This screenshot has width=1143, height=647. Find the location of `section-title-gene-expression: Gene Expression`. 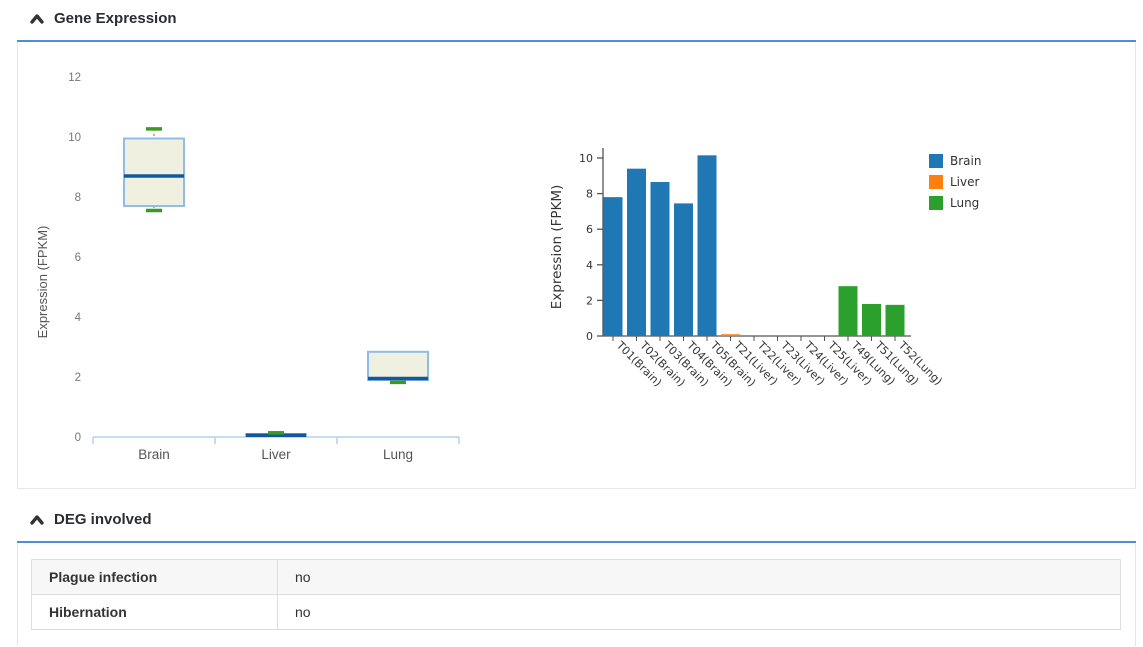

section-title-gene-expression: Gene Expression is located at coordinates (115, 18).